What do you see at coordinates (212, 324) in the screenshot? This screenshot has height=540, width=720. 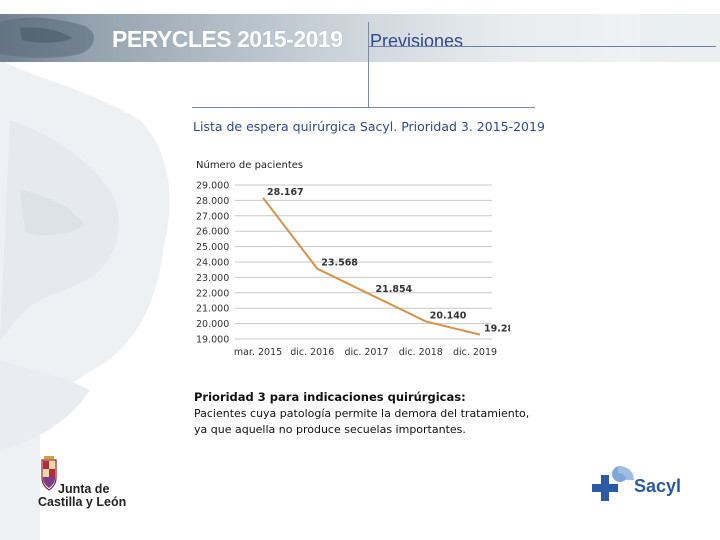 I see `y-tick-label: 20.000` at bounding box center [212, 324].